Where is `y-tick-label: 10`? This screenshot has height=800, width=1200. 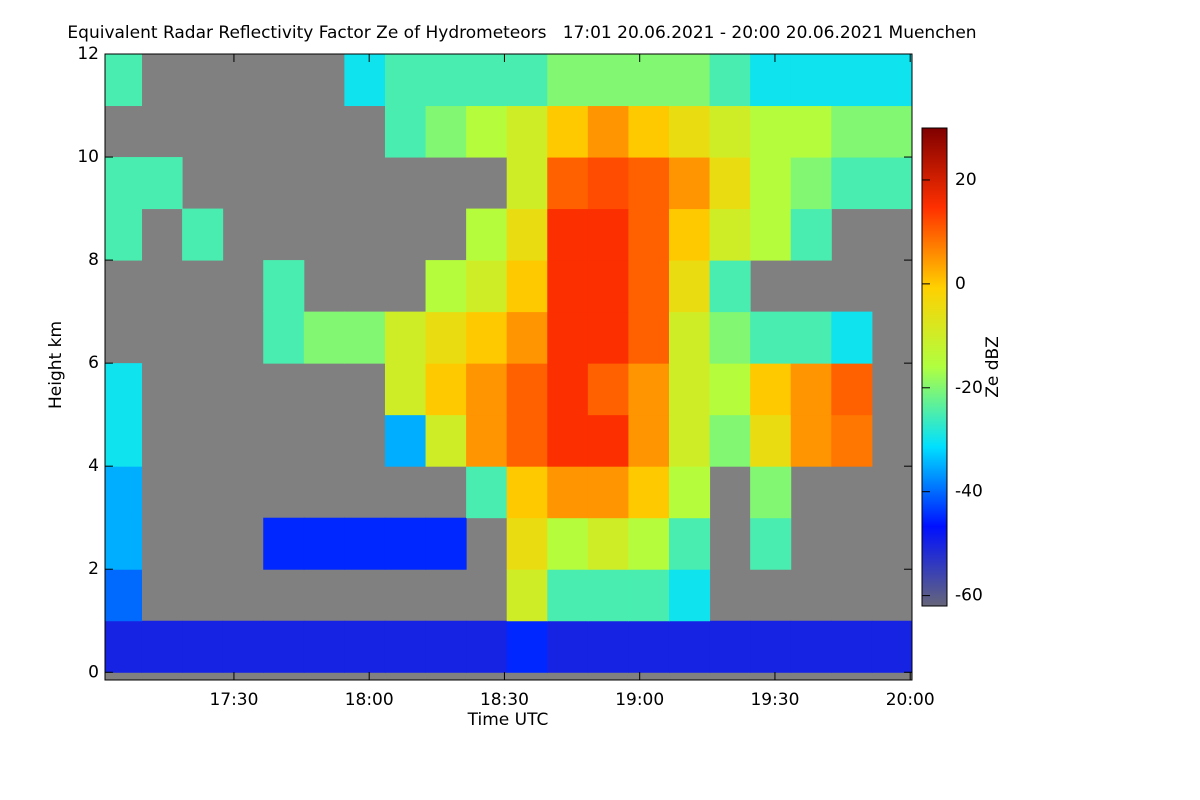 y-tick-label: 10 is located at coordinates (88, 157).